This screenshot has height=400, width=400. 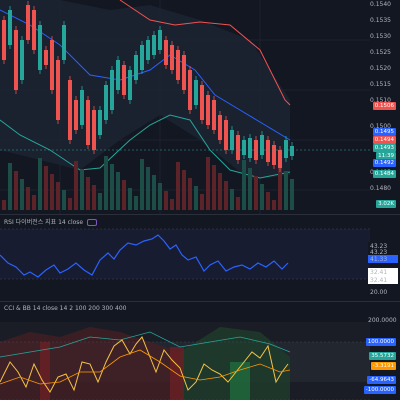 I want to click on cci-title: CCI & BB 14 close 14 2 100 200 300 400, so click(x=65, y=308).